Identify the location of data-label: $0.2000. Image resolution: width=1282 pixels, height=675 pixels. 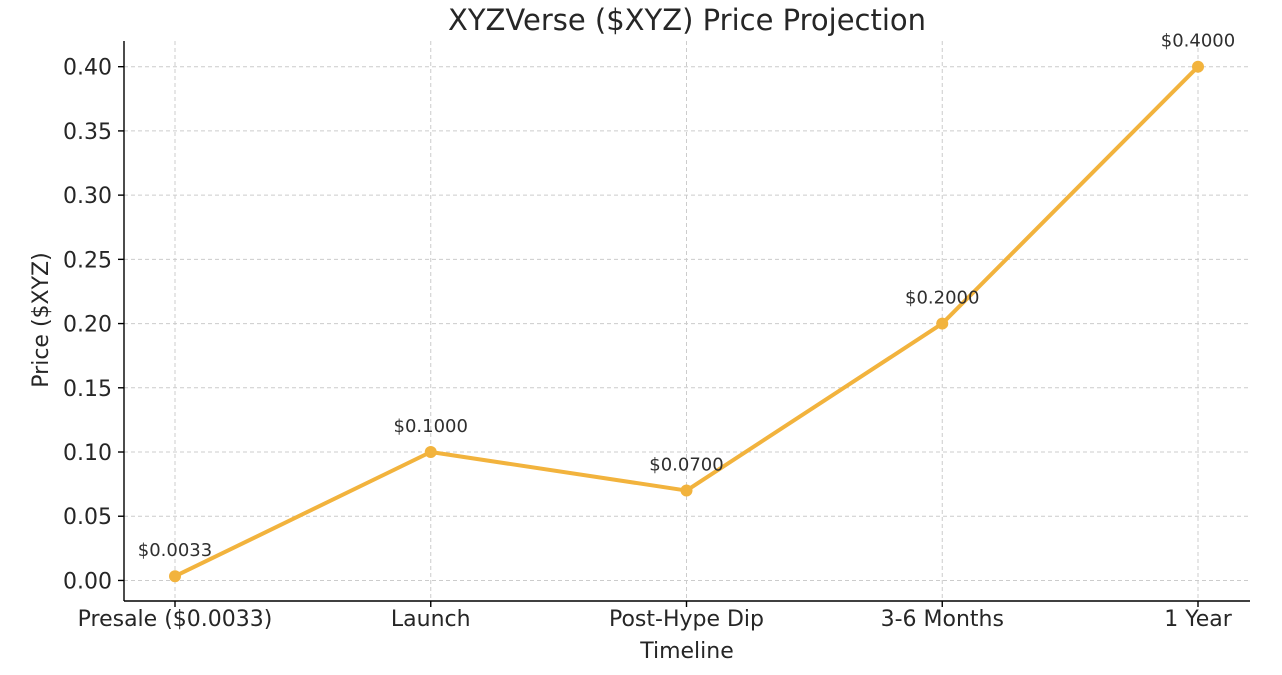
(942, 298).